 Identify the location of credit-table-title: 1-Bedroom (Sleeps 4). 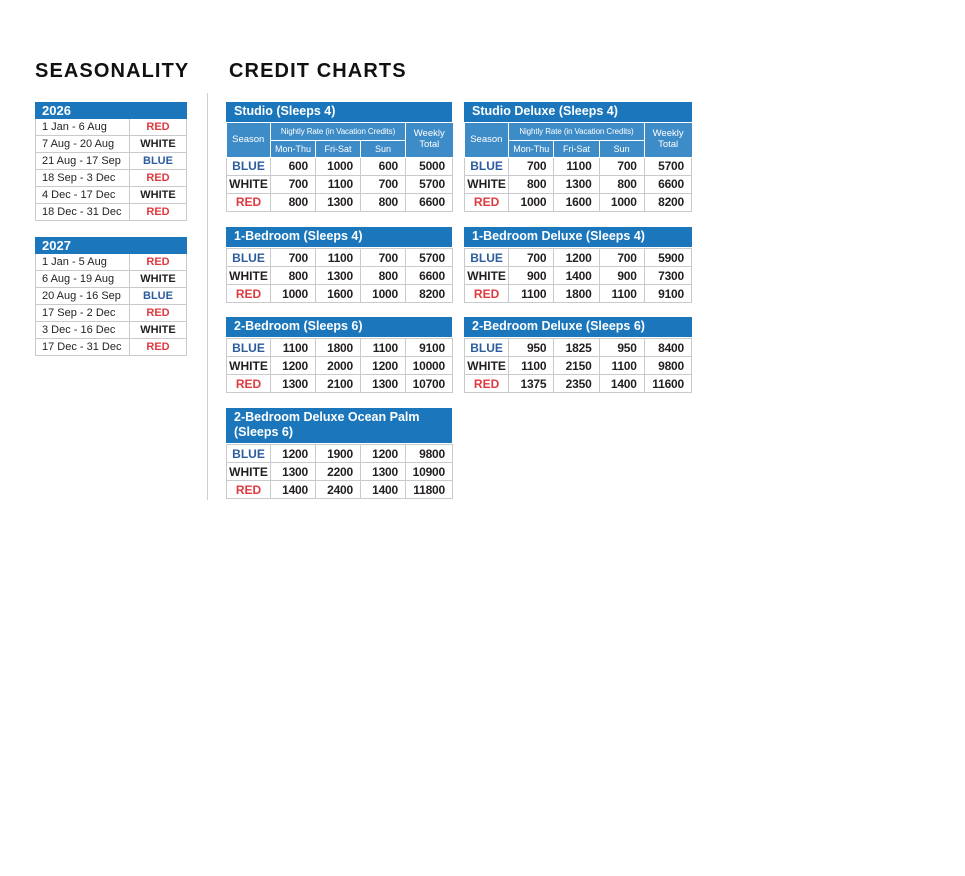
(339, 237).